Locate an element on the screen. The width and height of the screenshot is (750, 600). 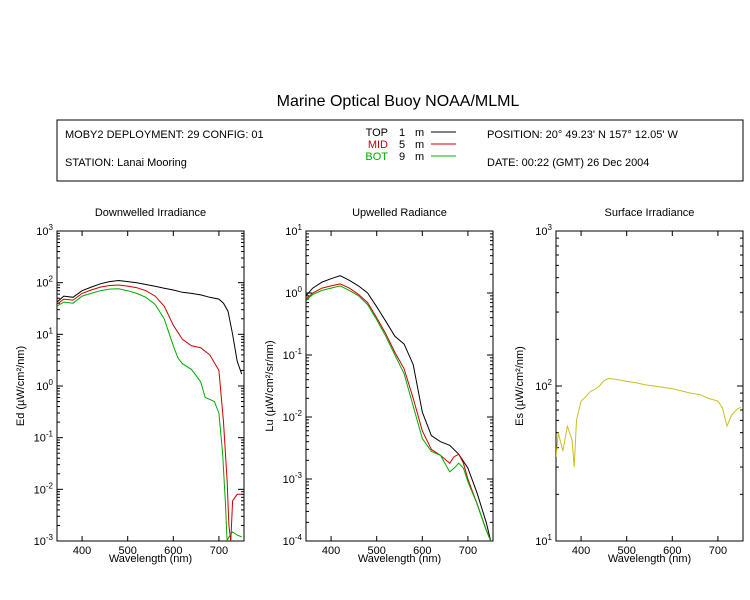
ed-xlabel: Wavelength (nm) is located at coordinates (150, 559).